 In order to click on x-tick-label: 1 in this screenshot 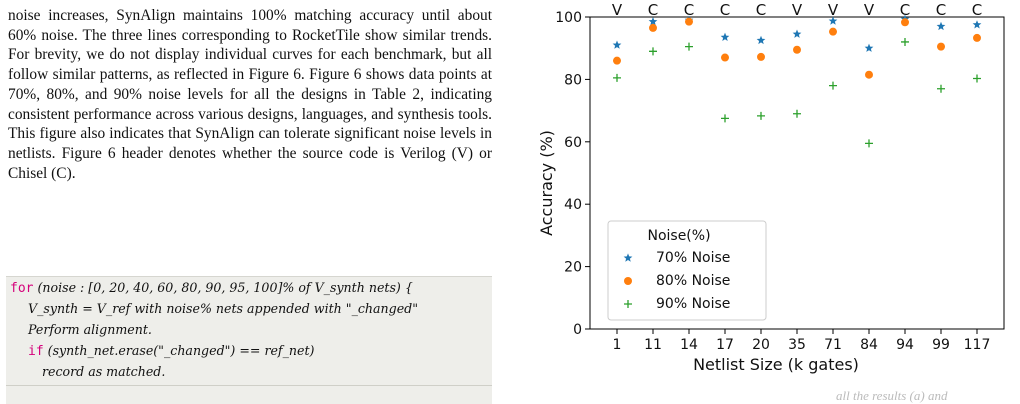, I will do `click(617, 345)`.